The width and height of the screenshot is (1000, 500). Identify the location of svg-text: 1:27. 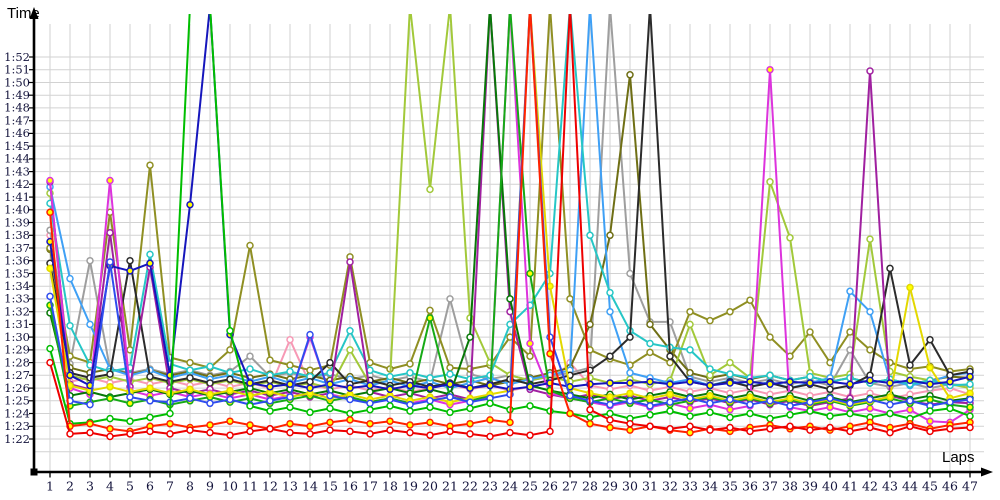
(17, 375).